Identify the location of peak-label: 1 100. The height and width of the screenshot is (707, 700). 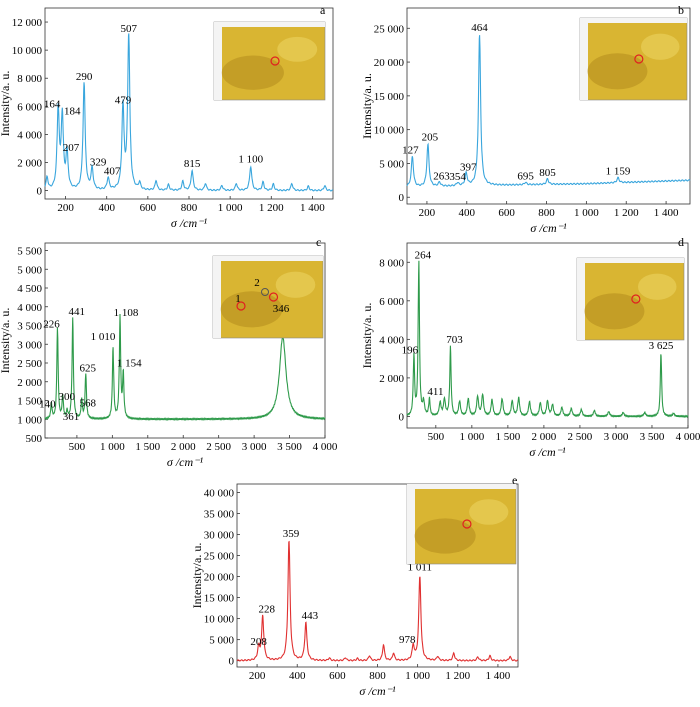
(250, 160).